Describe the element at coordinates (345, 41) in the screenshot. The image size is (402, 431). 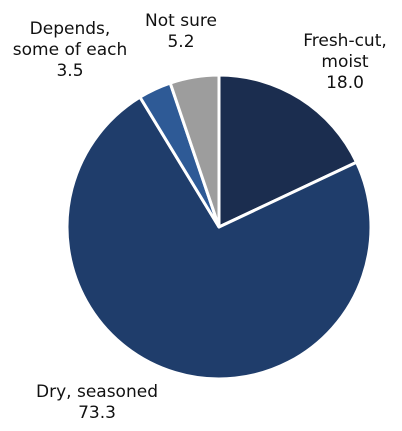
I see `slice-label-line-0-0: Fresh-cut,` at that location.